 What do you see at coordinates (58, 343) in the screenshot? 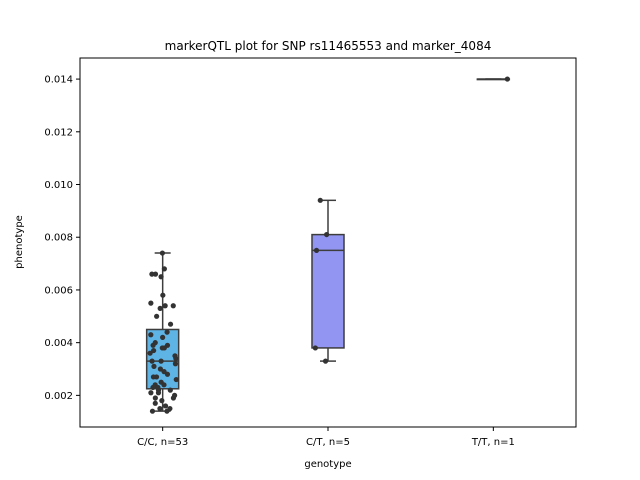
I see `y-tick-label: 0.004` at bounding box center [58, 343].